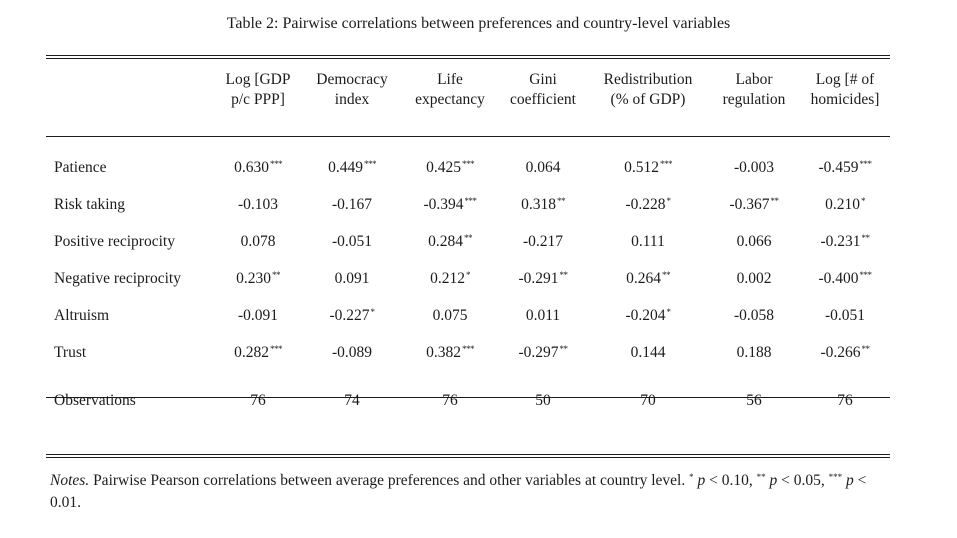 This screenshot has height=538, width=957. Describe the element at coordinates (352, 352) in the screenshot. I see `correlation-cell: -0.089` at that location.